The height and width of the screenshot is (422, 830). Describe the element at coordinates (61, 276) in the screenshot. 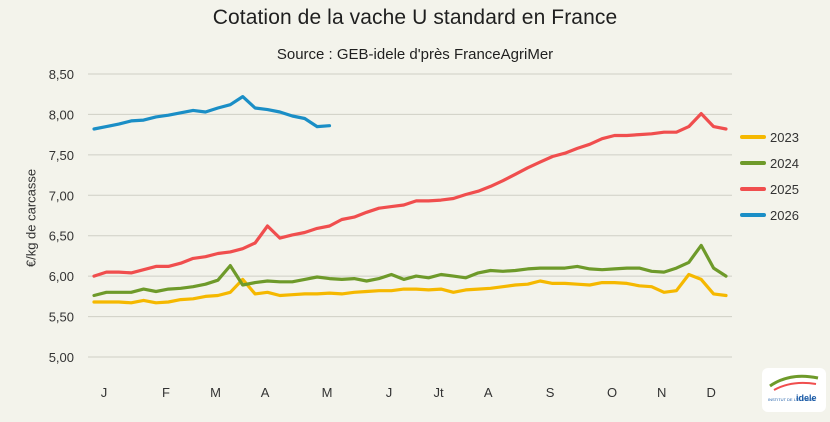

I see `y-tick-label: 6,00` at that location.